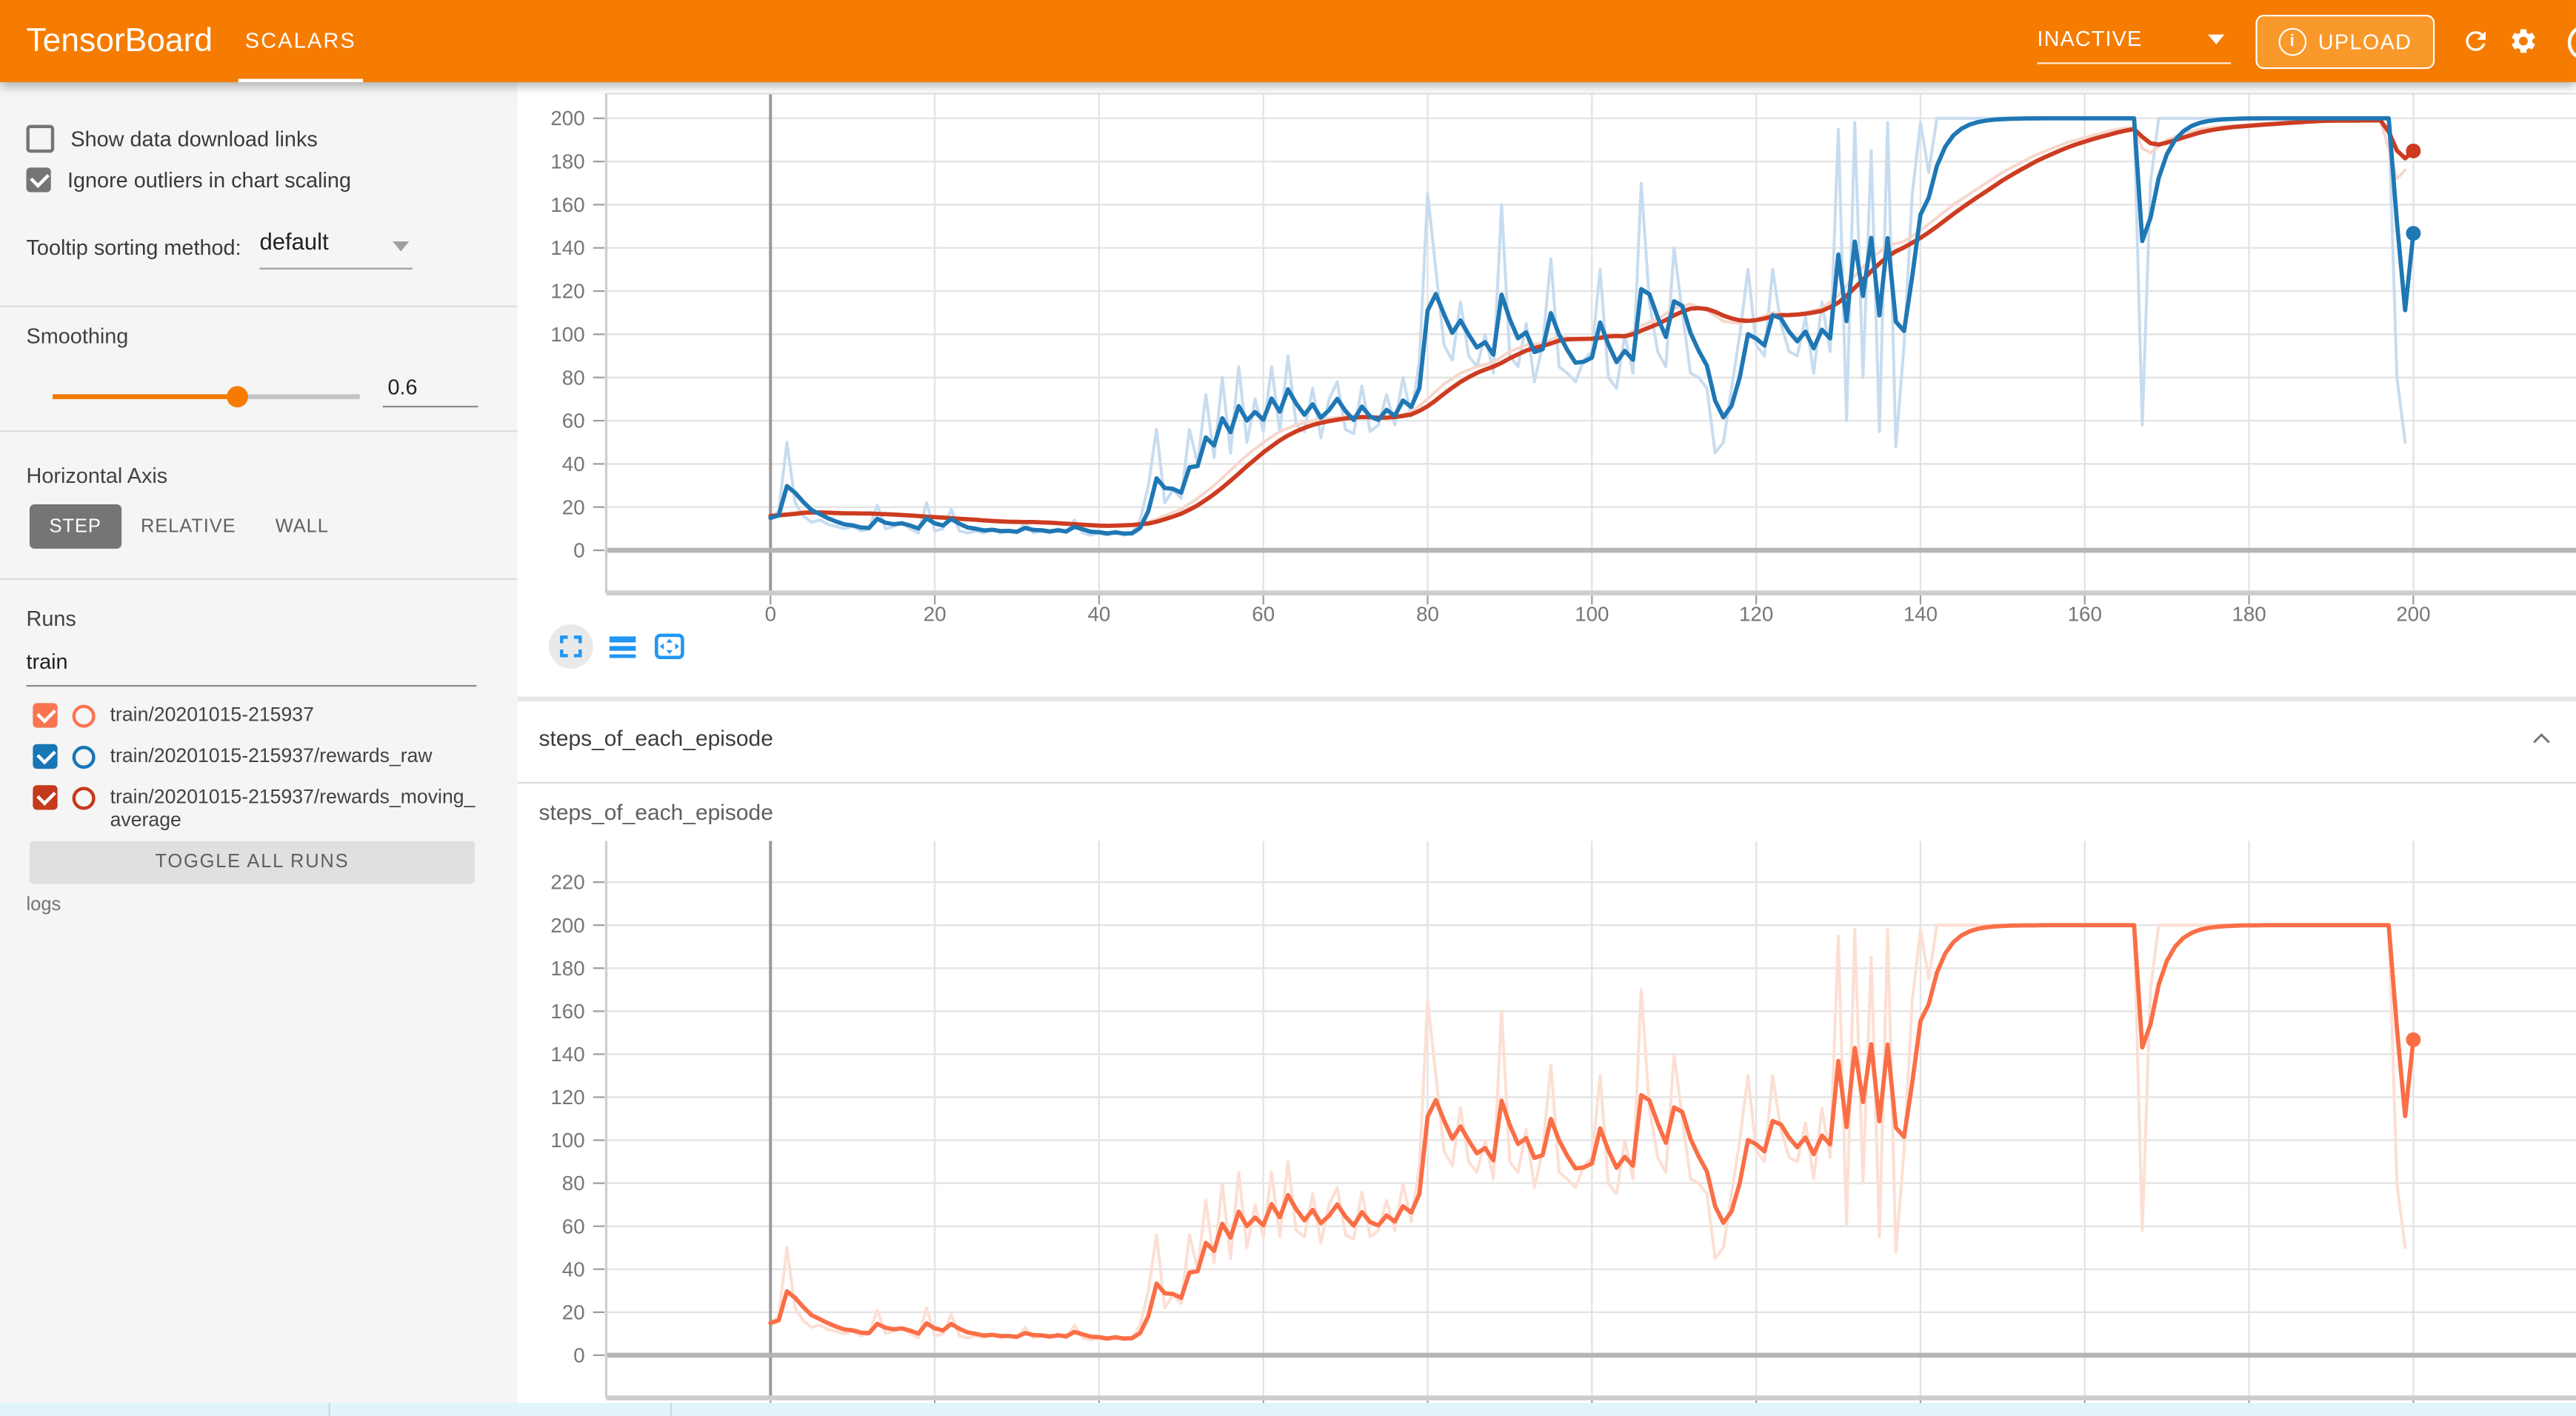 The width and height of the screenshot is (2576, 1416). What do you see at coordinates (294, 242) in the screenshot?
I see `tooltip-sorting-value: default` at bounding box center [294, 242].